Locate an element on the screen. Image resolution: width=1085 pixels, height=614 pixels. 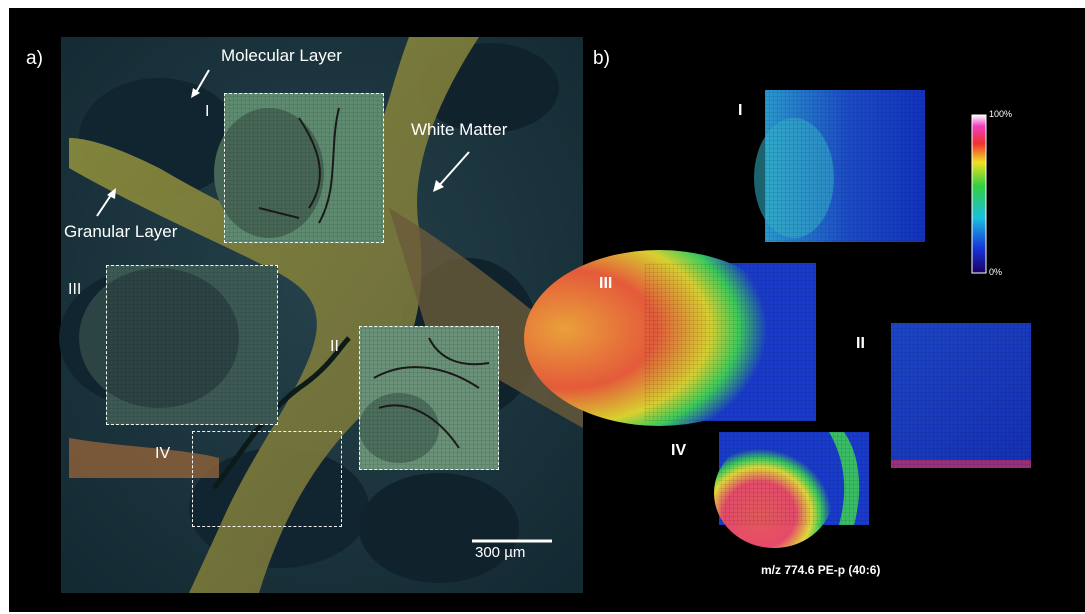
molecular-arrow is located at coordinates (202, 82).